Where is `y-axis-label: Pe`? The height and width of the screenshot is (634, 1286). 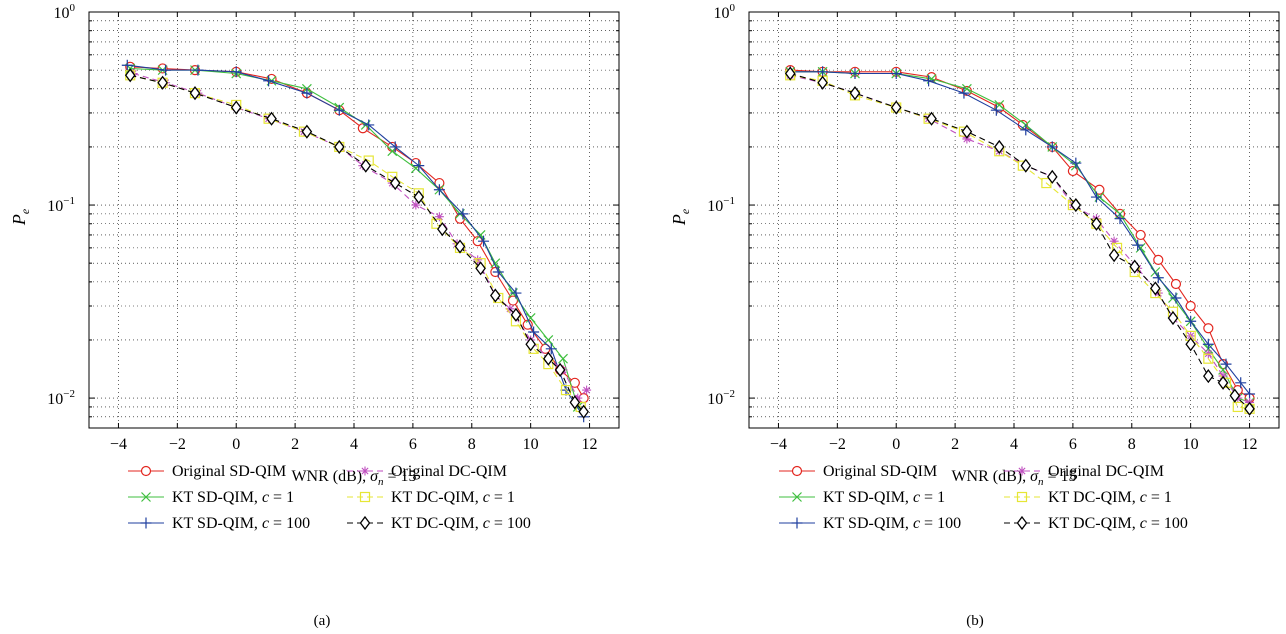 y-axis-label: Pe is located at coordinates (20, 217).